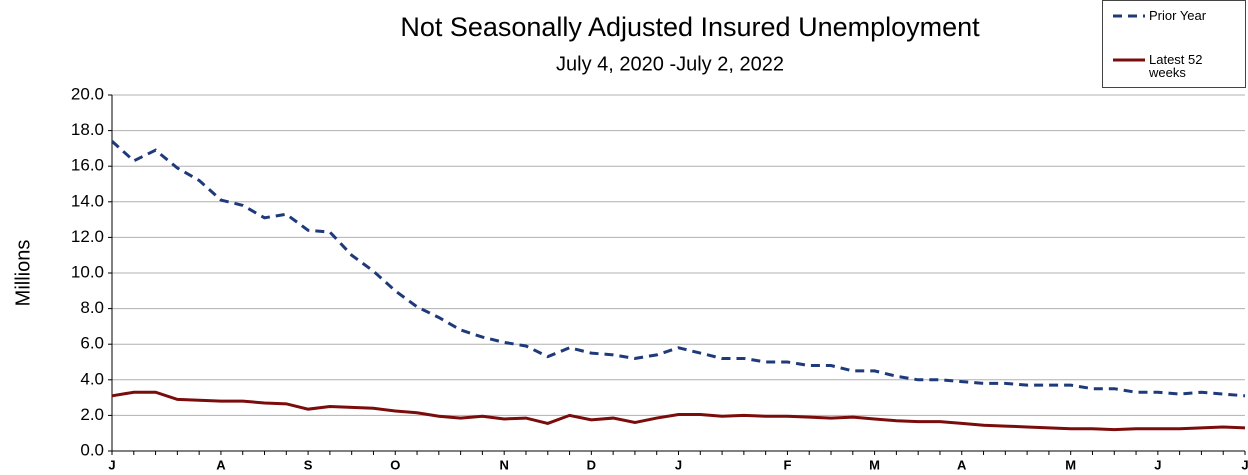 The height and width of the screenshot is (475, 1248). Describe the element at coordinates (1178, 15) in the screenshot. I see `legend-label: Prior Year` at that location.